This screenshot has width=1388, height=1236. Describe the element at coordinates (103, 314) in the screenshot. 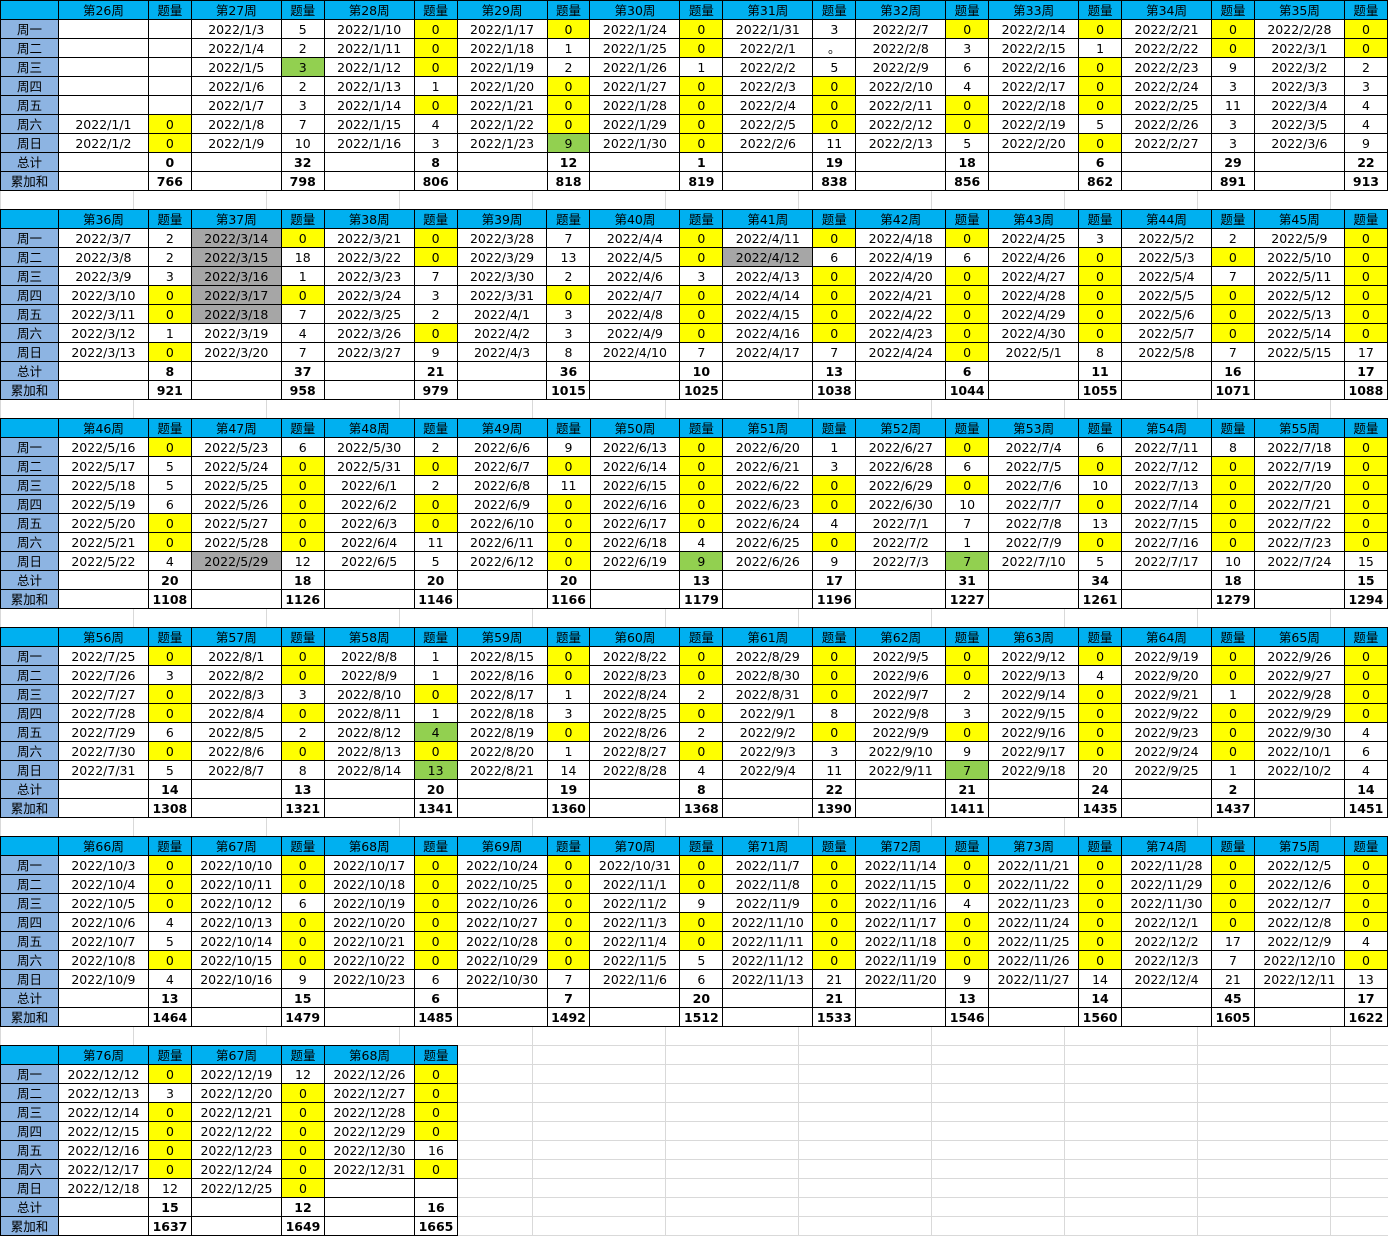

I see `date-cell: 2022/3/11` at that location.